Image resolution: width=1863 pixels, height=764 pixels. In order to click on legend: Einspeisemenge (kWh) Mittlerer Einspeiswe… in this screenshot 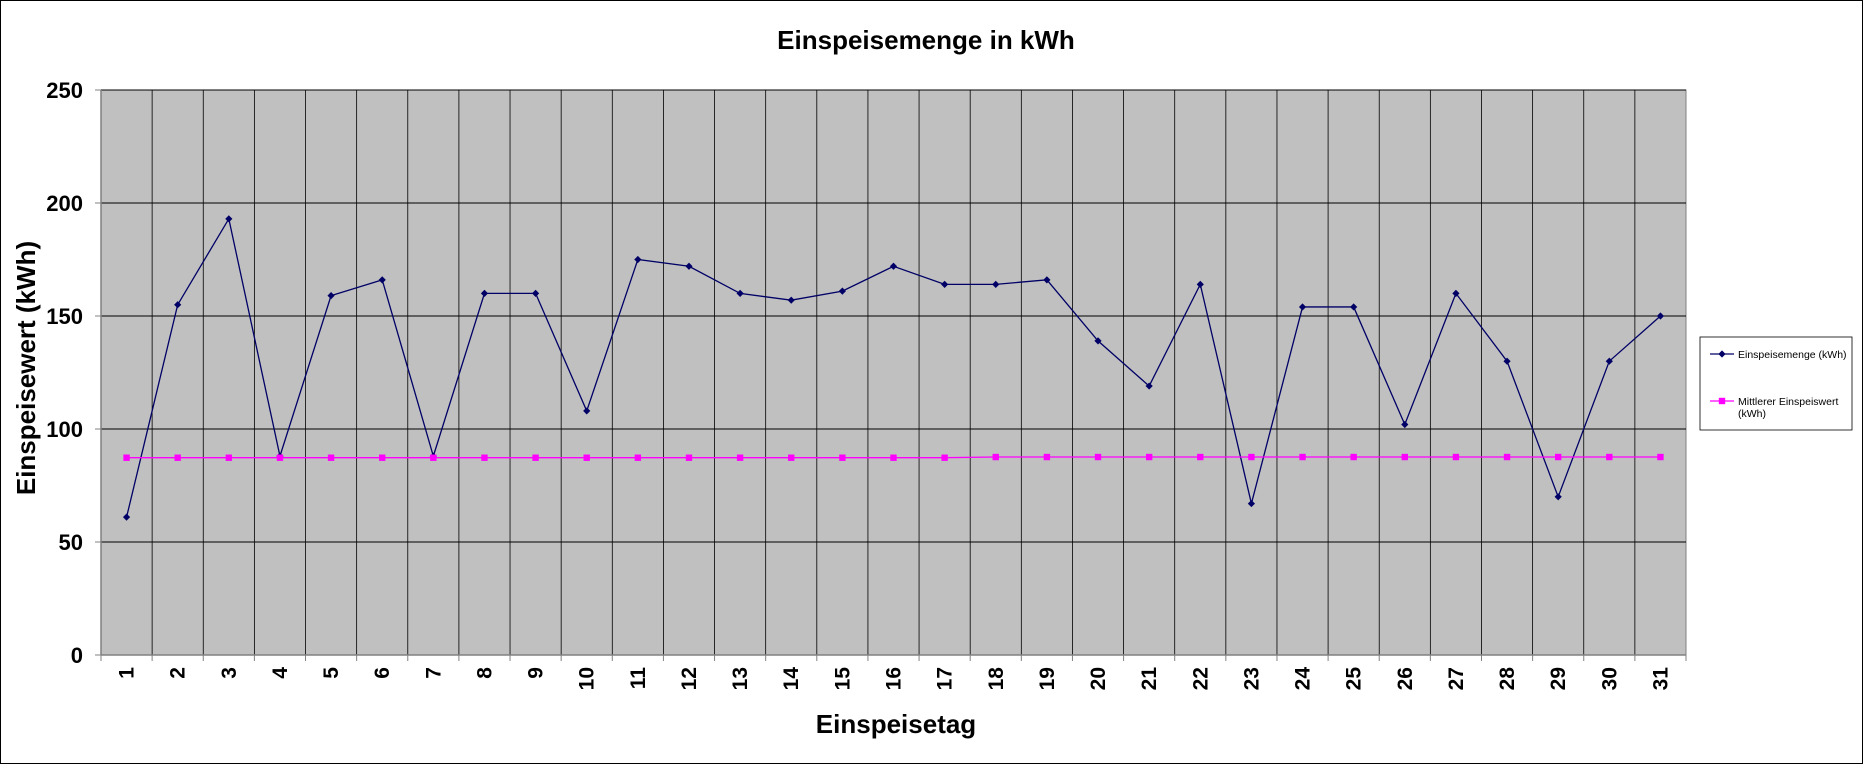, I will do `click(1776, 383)`.